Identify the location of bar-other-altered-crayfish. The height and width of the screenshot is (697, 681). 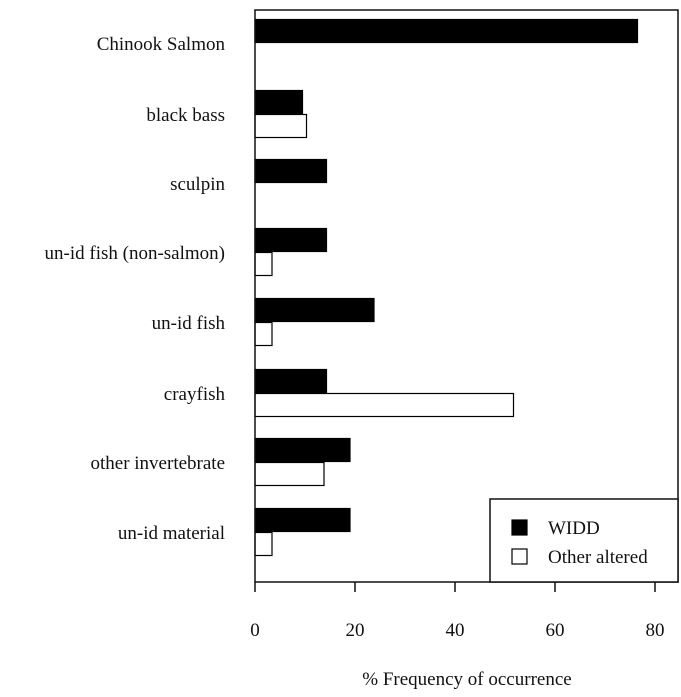
(384, 405).